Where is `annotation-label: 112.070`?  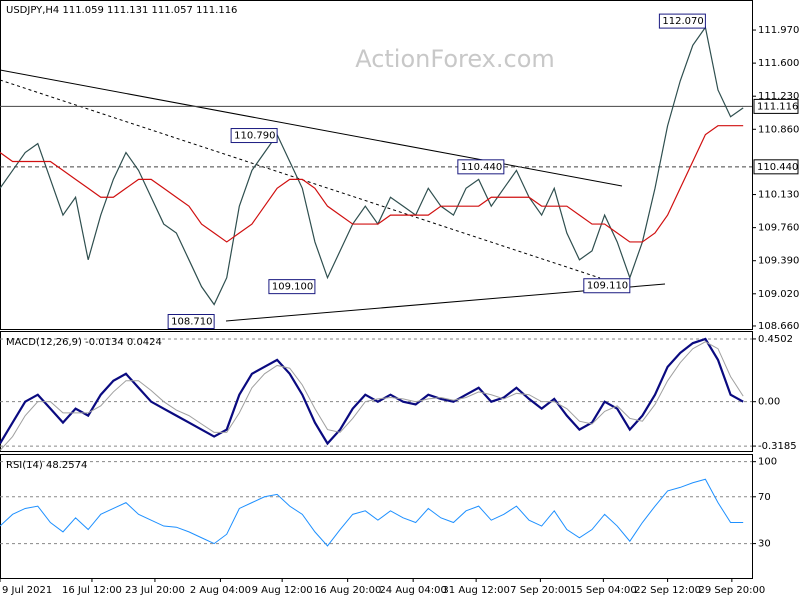
annotation-label: 112.070 is located at coordinates (682, 21).